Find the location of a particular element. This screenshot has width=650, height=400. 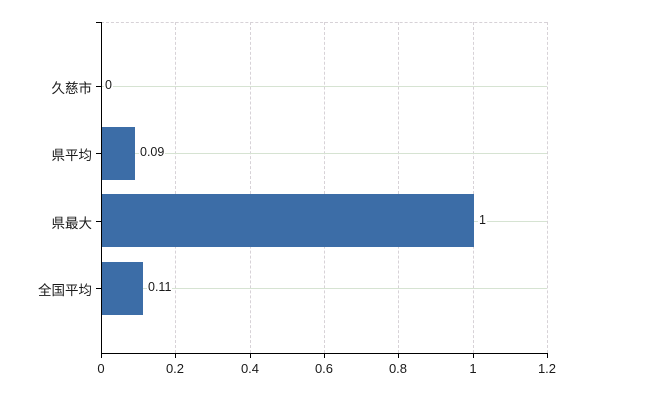

x-axis-tick-label: 0.2 is located at coordinates (175, 368).